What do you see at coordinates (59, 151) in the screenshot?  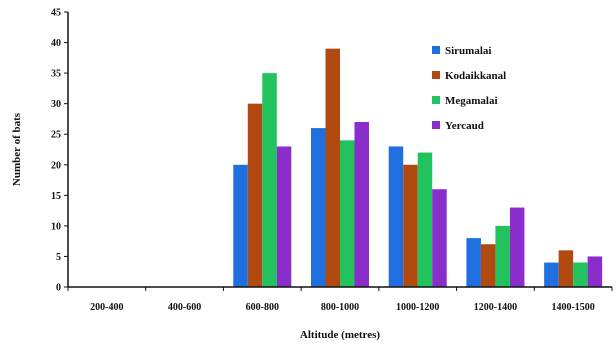 I see `y-axis-ticks: 0 5 10 15 20 25 30 35 40 45` at bounding box center [59, 151].